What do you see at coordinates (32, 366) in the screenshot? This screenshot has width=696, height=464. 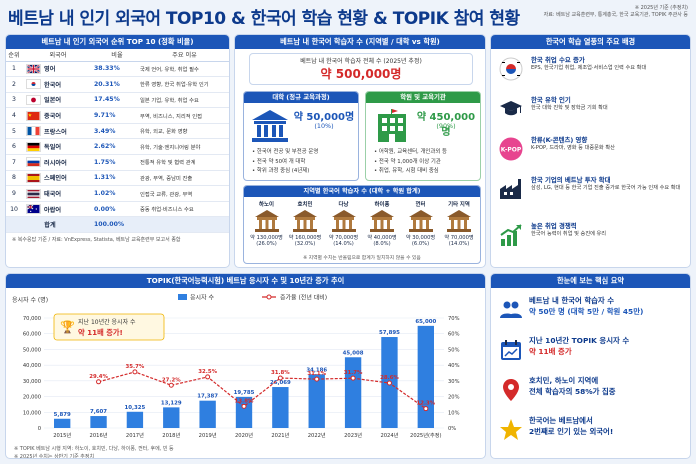 I see `y-tick-label: 40,000` at bounding box center [32, 366].